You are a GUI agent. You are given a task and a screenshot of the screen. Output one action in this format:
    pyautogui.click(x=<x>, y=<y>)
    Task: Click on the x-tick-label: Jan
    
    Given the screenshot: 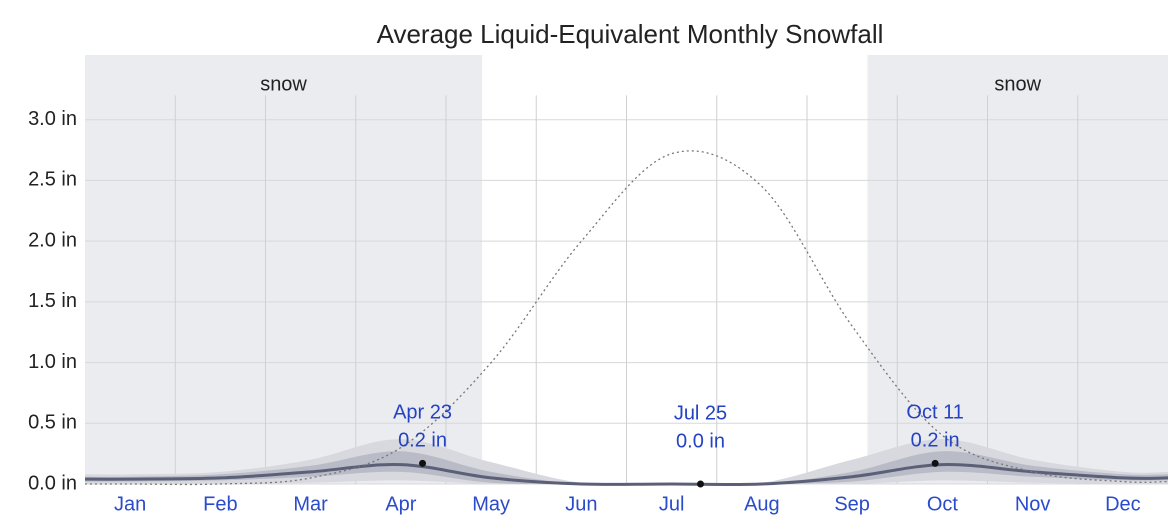 What is the action you would take?
    pyautogui.click(x=130, y=504)
    